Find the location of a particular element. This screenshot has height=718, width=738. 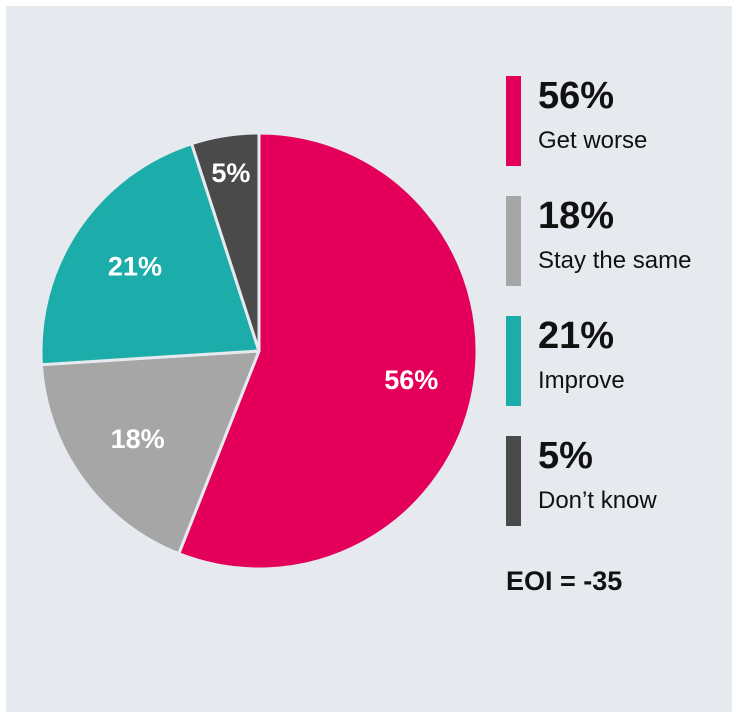

legend-swatch-get-worse is located at coordinates (513, 121).